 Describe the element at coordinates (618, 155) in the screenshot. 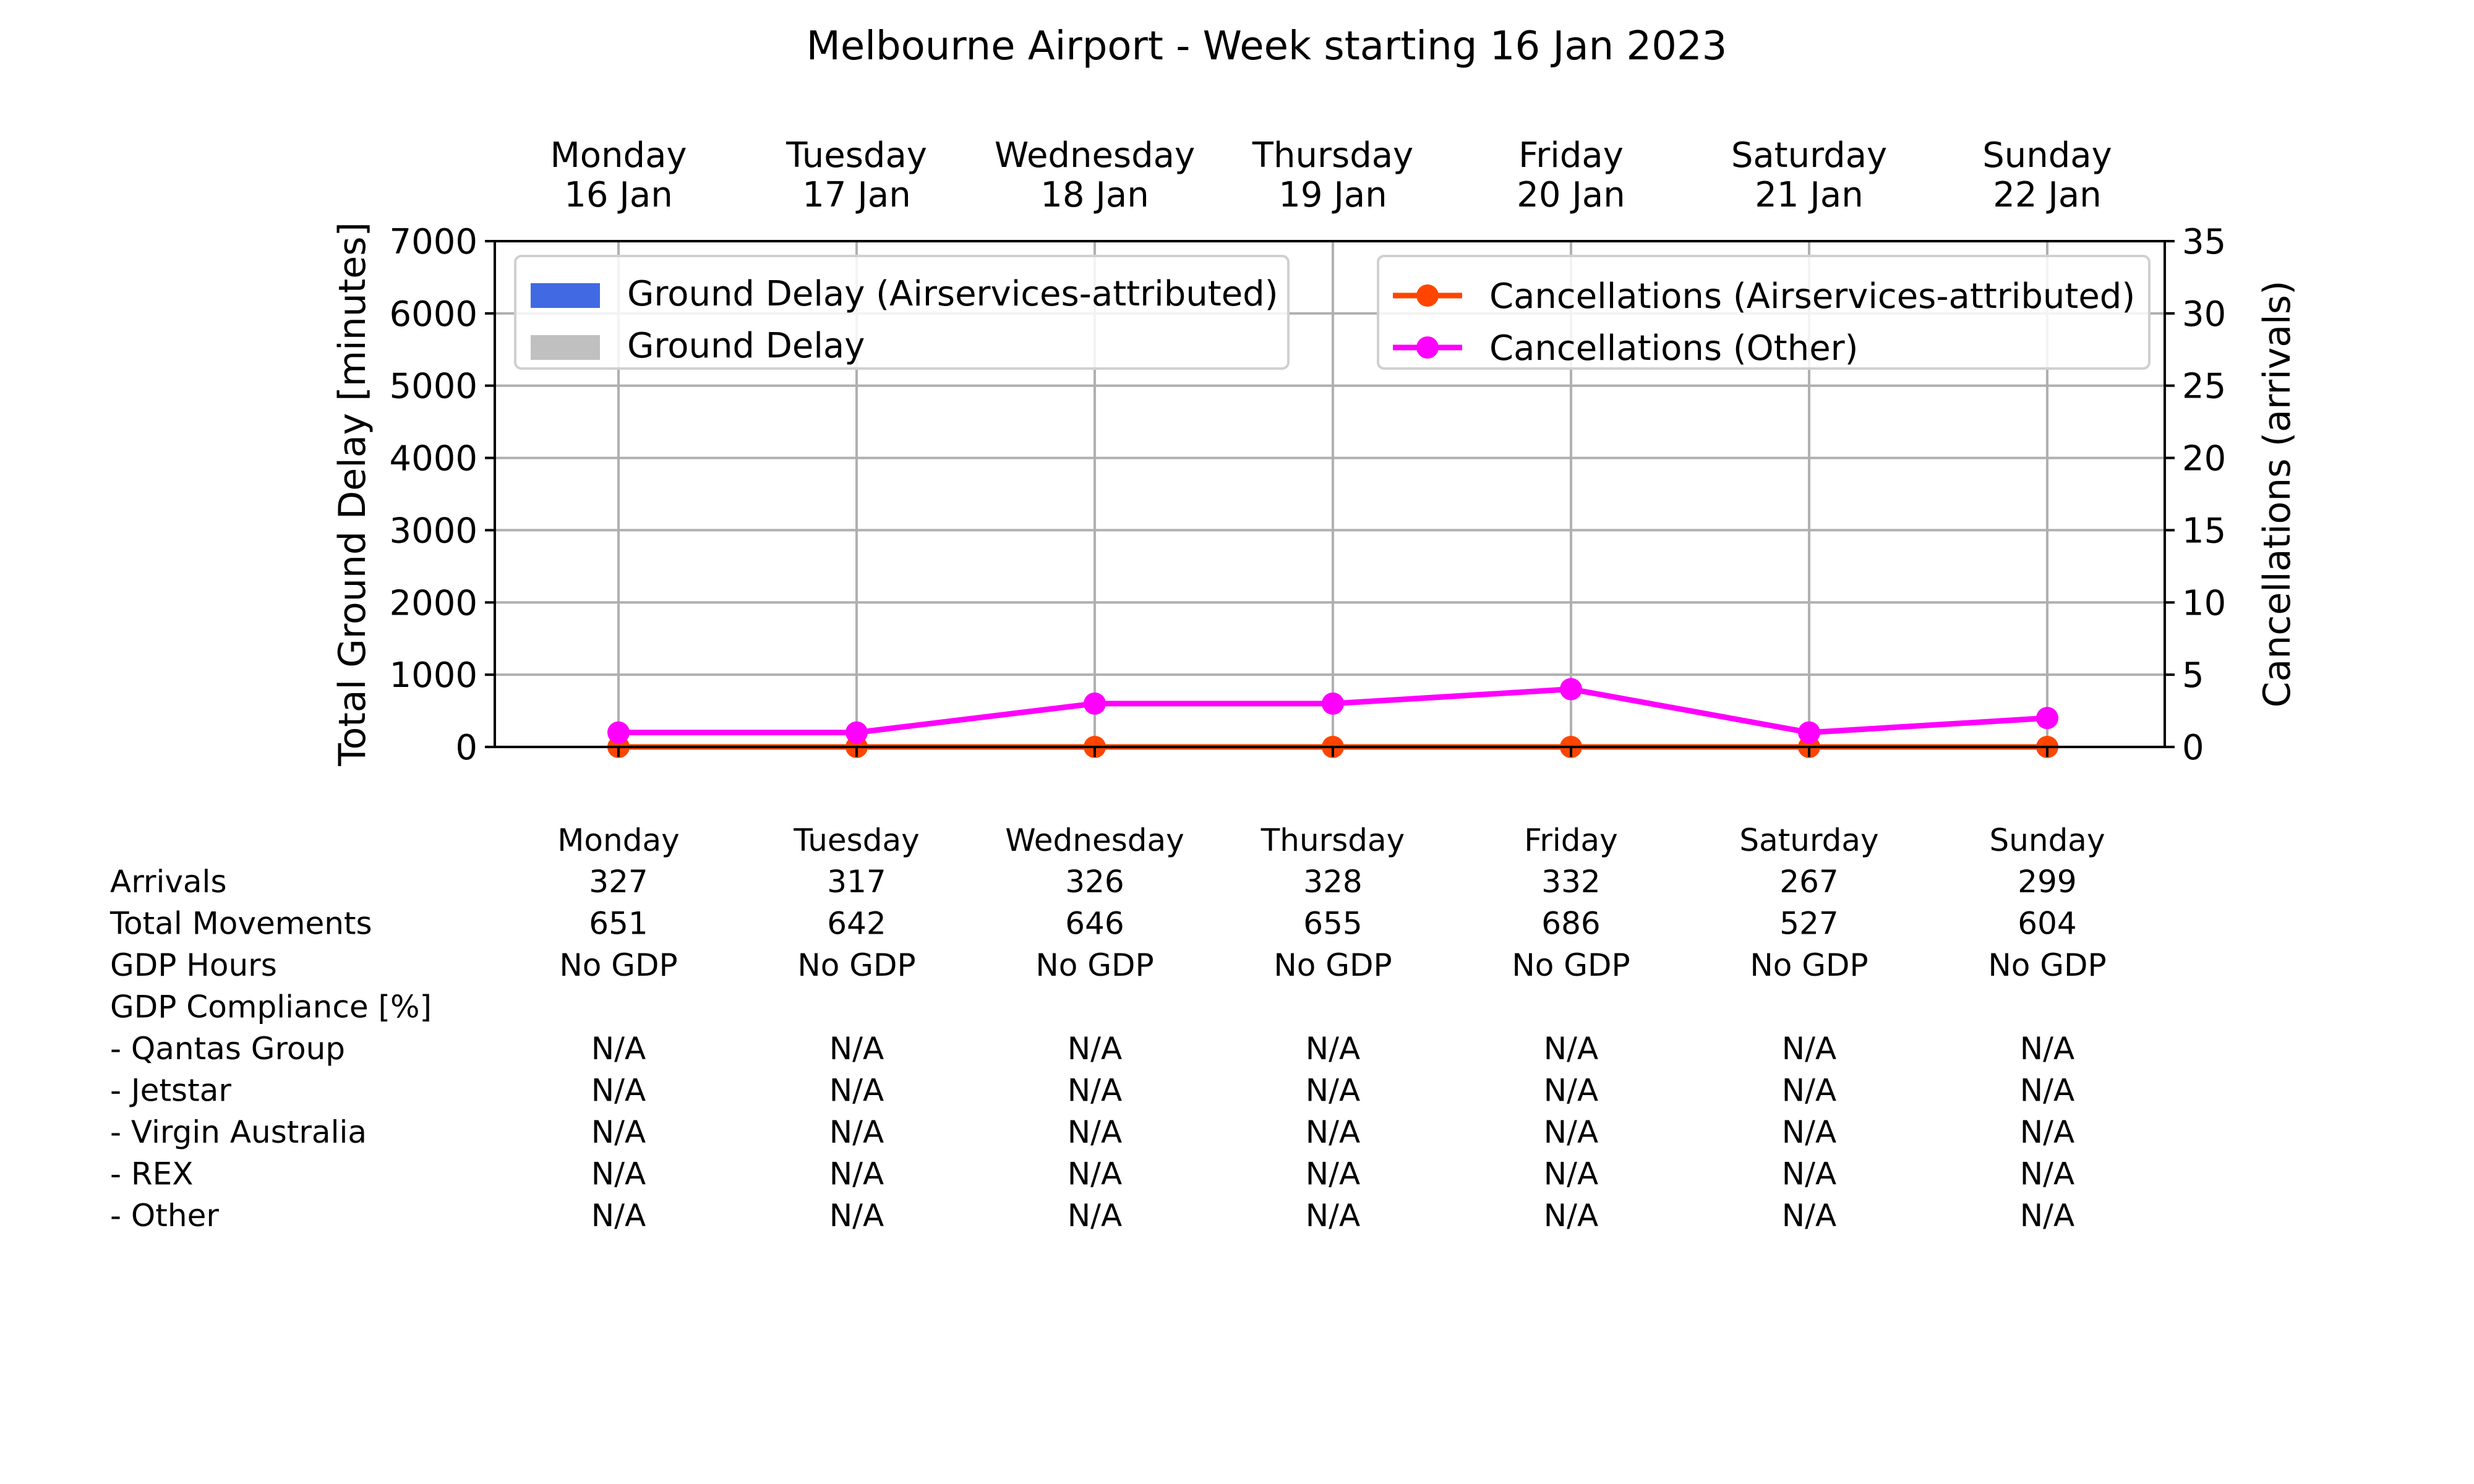

I see `day-name: Monday` at that location.